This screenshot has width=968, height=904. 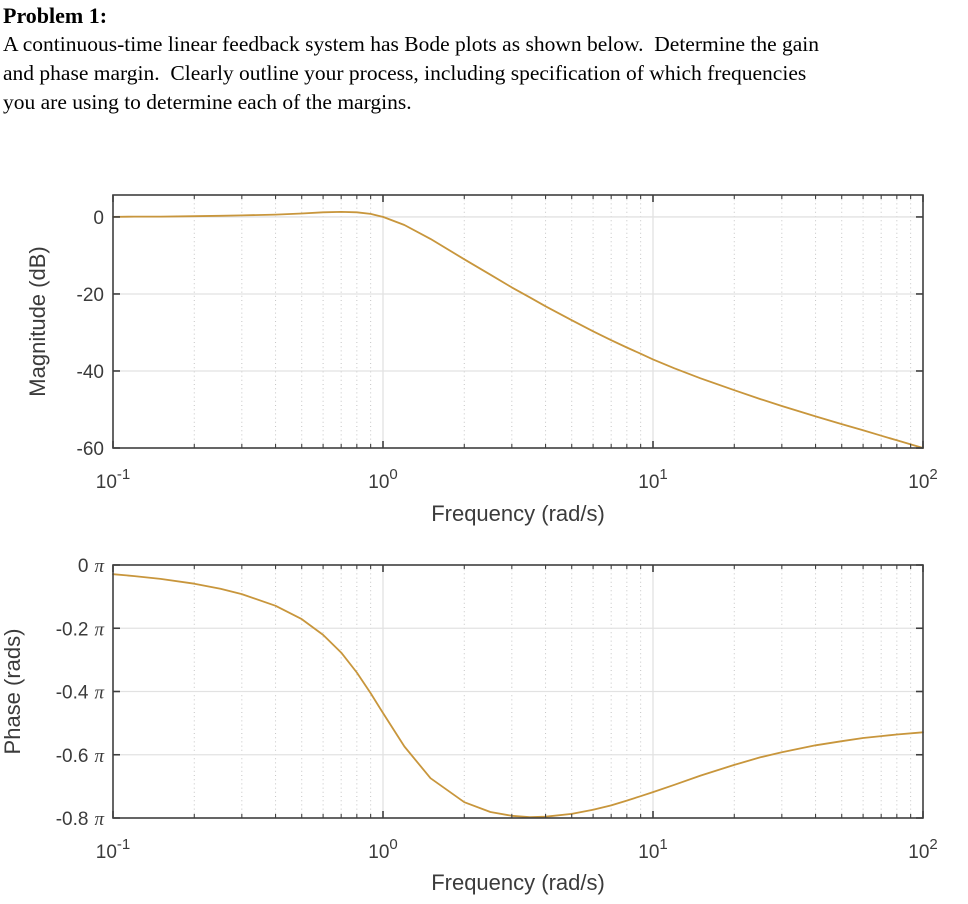 I want to click on y-tick-label: 0, so click(x=98, y=218).